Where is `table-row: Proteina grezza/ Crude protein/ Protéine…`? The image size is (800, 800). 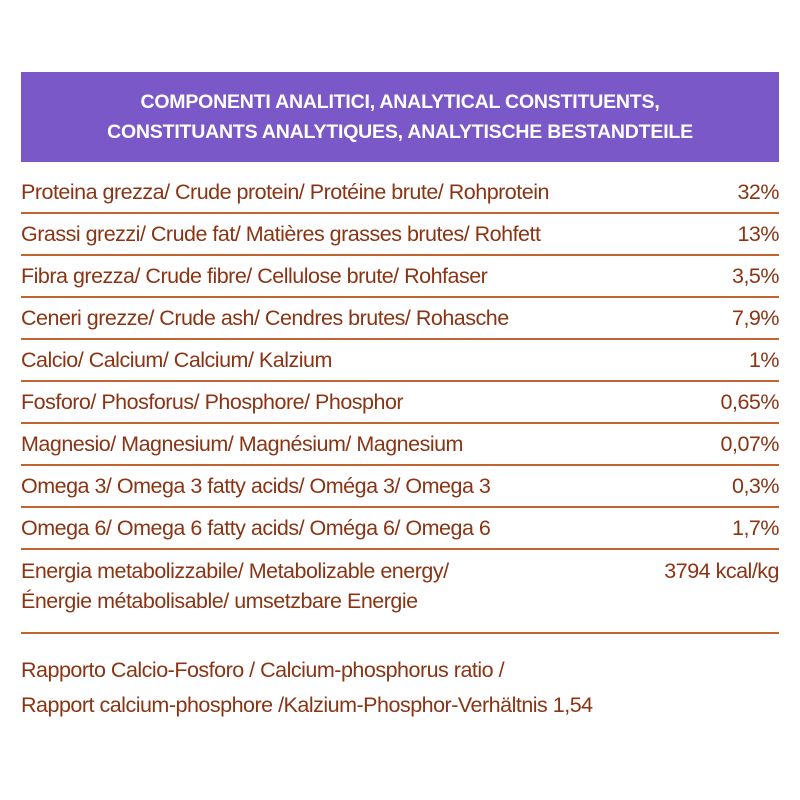
table-row: Proteina grezza/ Crude protein/ Protéine… is located at coordinates (400, 193).